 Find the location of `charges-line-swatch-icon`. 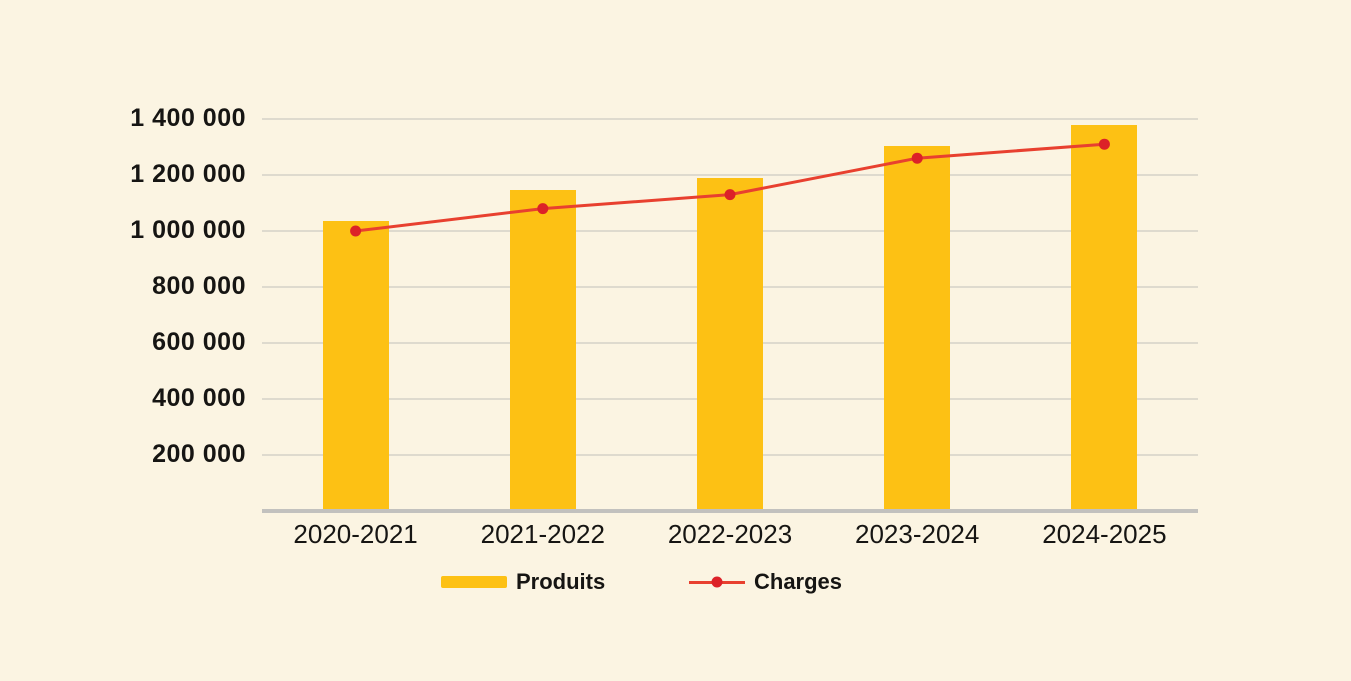

charges-line-swatch-icon is located at coordinates (717, 582).